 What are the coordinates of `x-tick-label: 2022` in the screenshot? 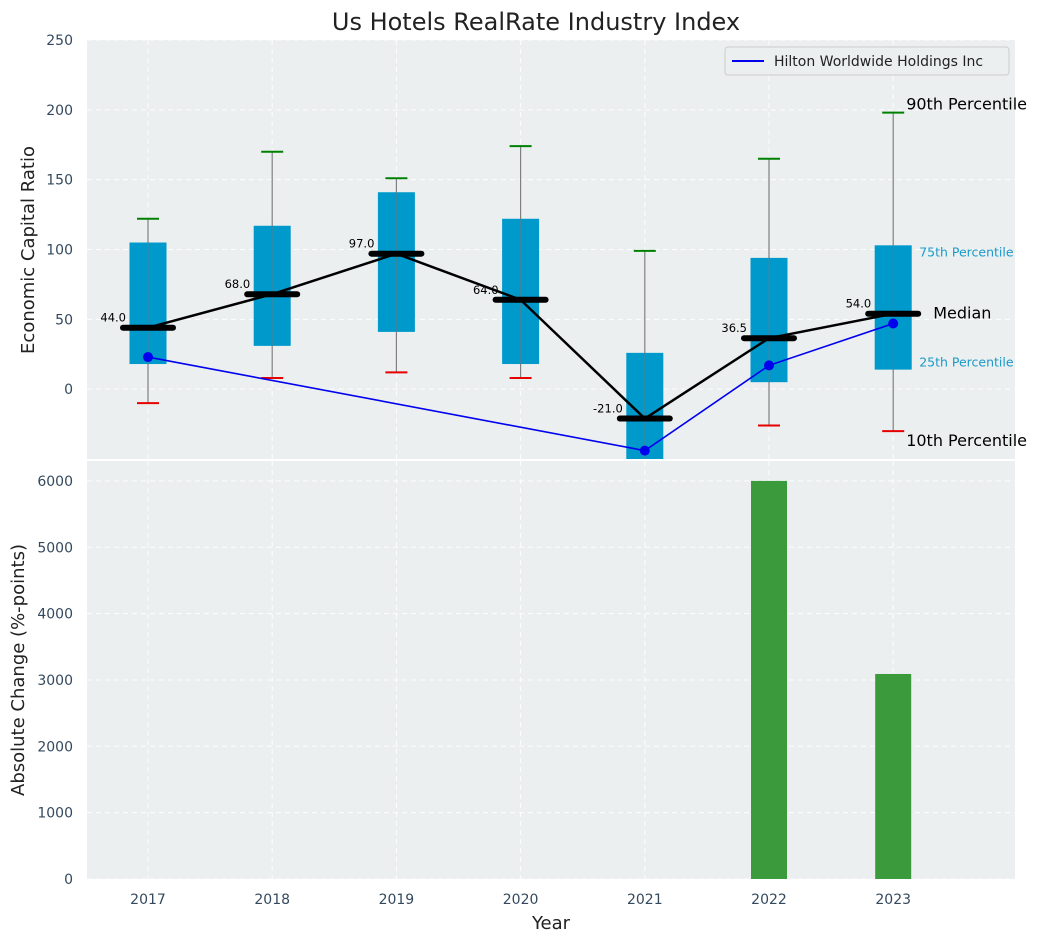 It's located at (769, 900).